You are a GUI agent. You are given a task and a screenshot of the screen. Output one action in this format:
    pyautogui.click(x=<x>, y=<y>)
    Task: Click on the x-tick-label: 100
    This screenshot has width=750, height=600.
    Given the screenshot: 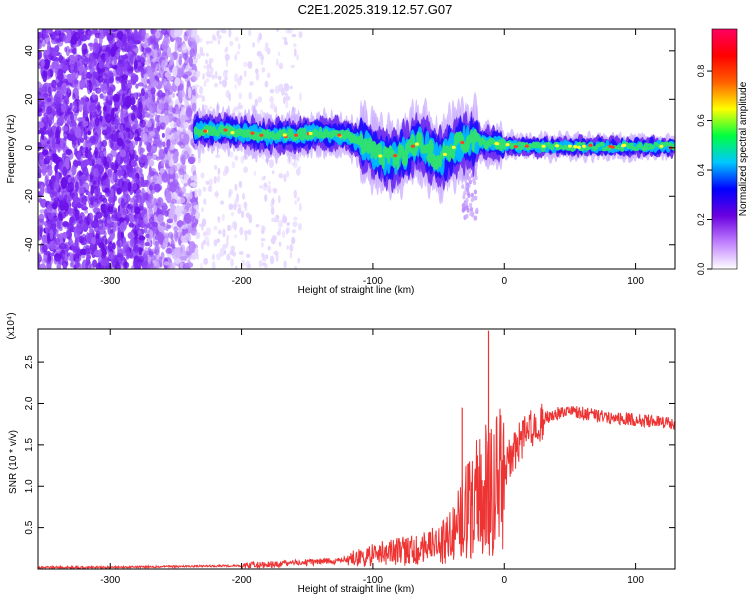 What is the action you would take?
    pyautogui.click(x=635, y=281)
    